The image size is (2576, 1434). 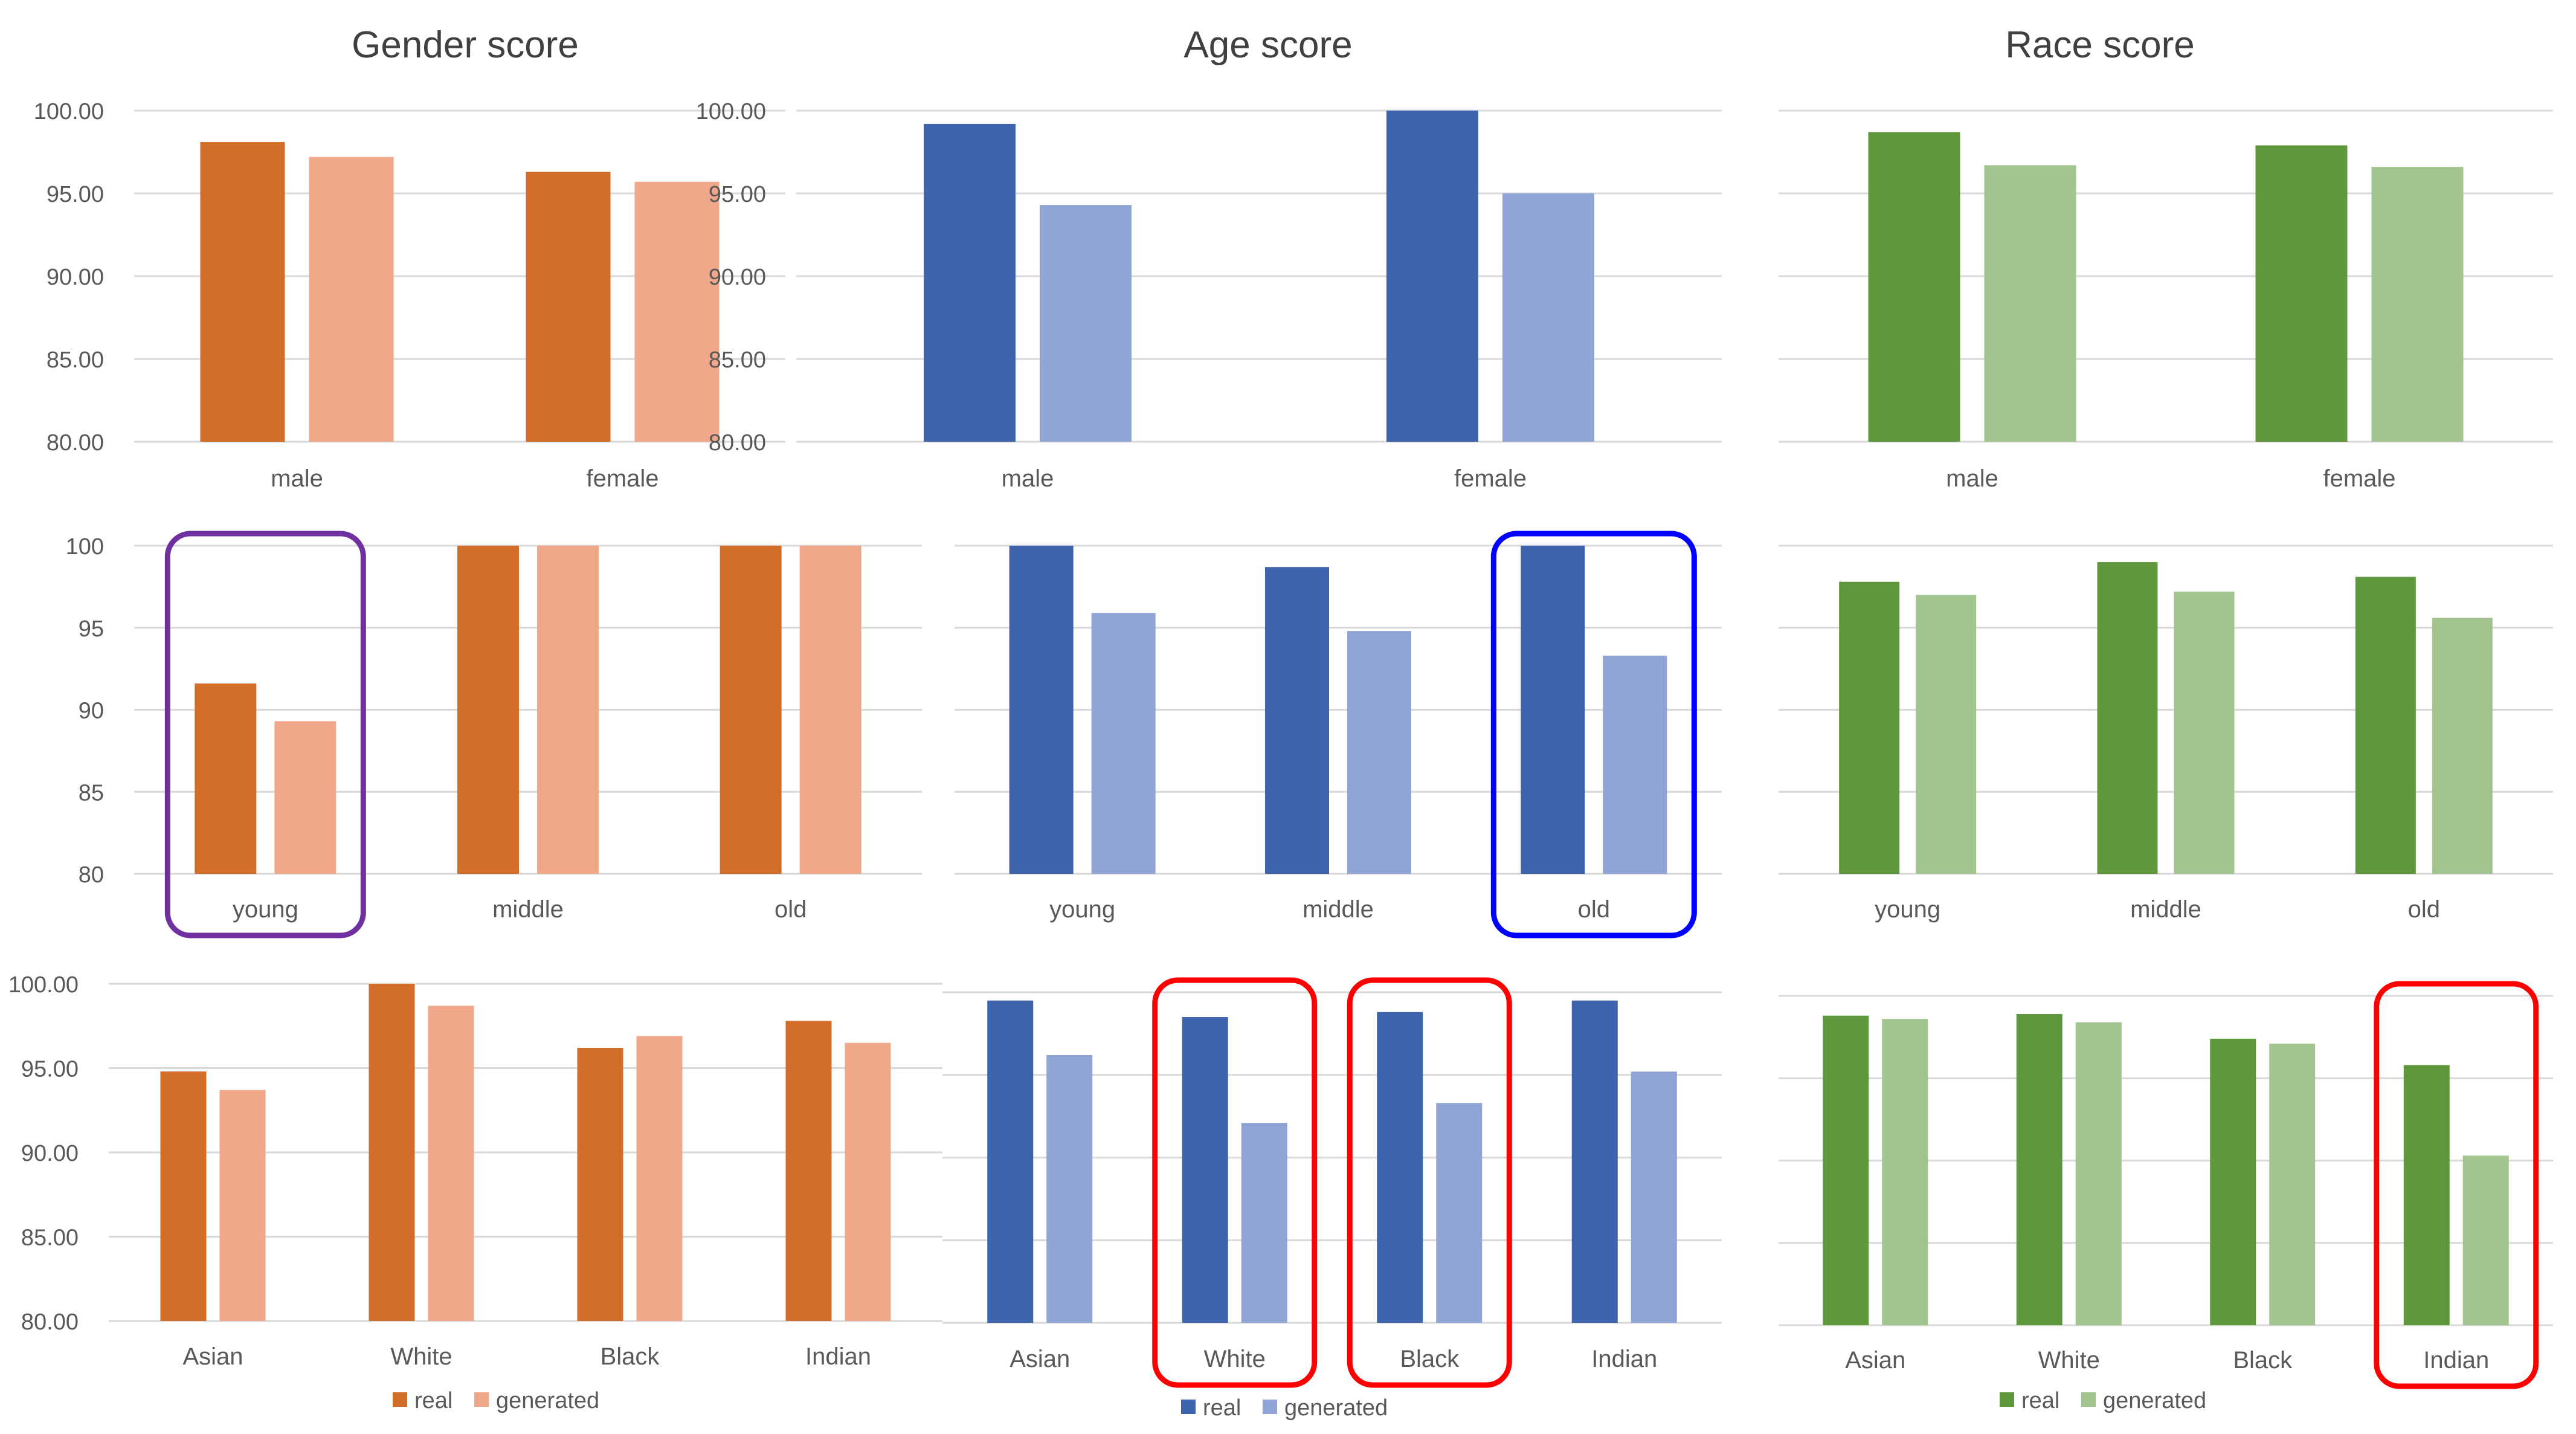 What do you see at coordinates (91, 711) in the screenshot?
I see `y-tick-label: 90` at bounding box center [91, 711].